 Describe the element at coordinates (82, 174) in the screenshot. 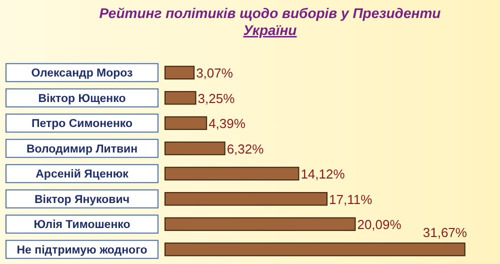

I see `y-tick-label: Арсеній Яценюк` at that location.